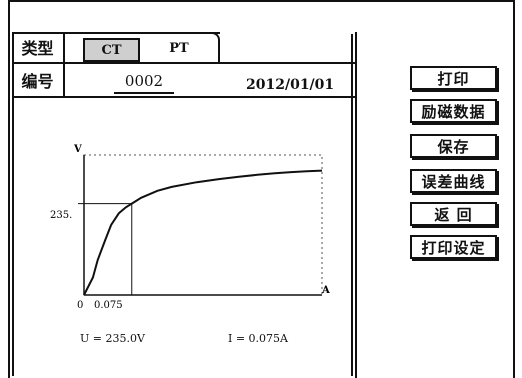  Describe the element at coordinates (261, 1) in the screenshot. I see `frame-top-border` at that location.